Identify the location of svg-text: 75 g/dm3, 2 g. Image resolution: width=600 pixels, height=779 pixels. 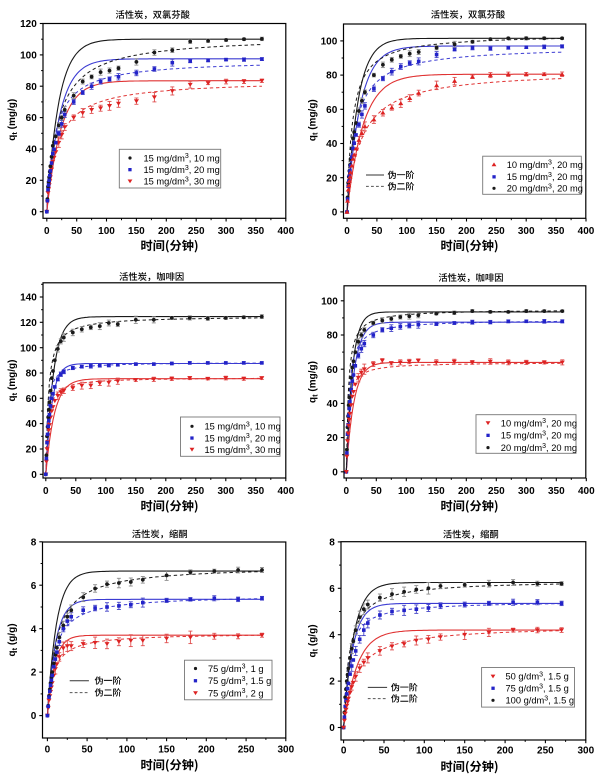
(236, 693).